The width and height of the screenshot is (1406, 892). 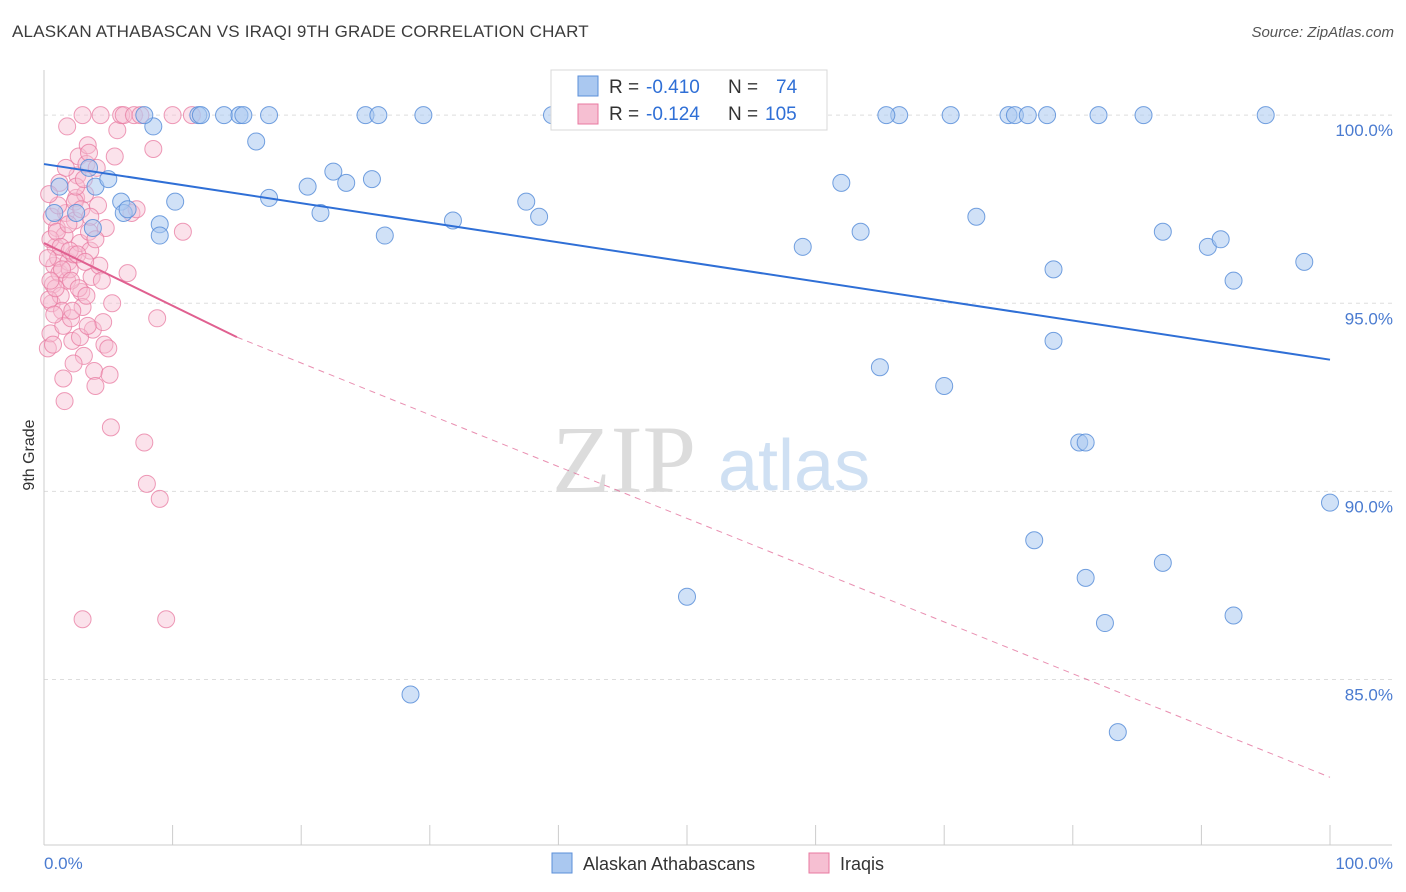 What do you see at coordinates (1369, 318) in the screenshot?
I see `y-tick-label-2: 95.0%` at bounding box center [1369, 318].